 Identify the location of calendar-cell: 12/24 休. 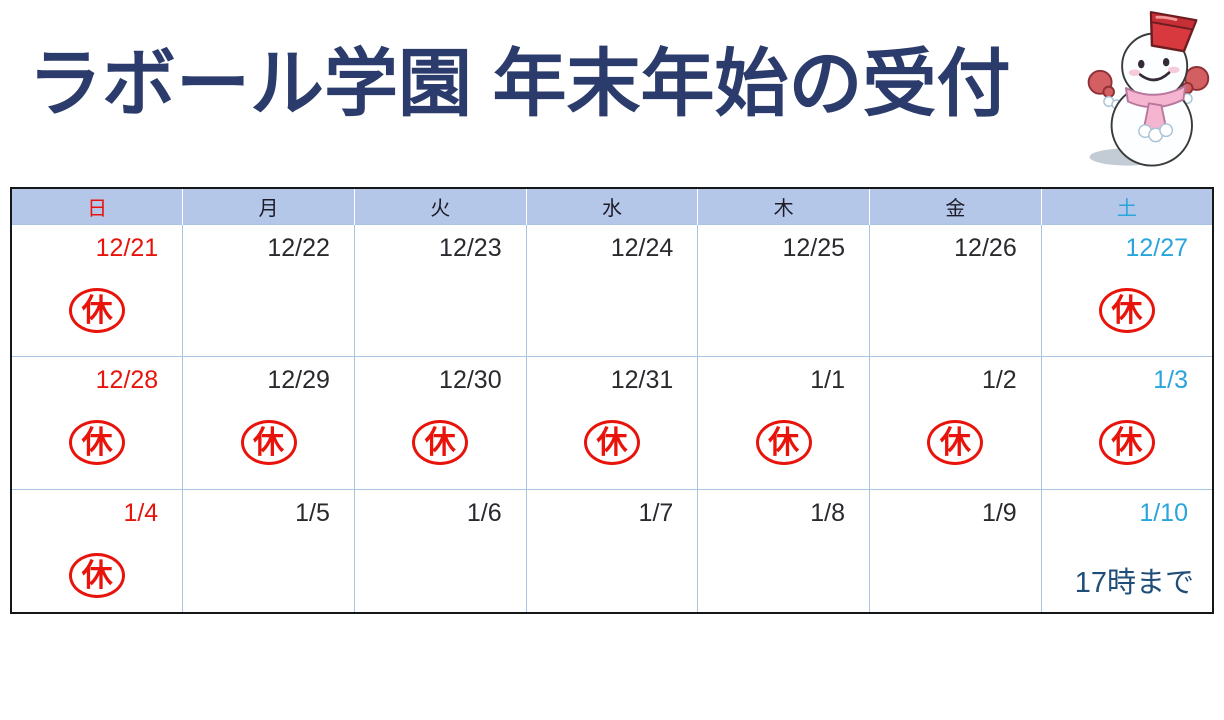
(612, 290).